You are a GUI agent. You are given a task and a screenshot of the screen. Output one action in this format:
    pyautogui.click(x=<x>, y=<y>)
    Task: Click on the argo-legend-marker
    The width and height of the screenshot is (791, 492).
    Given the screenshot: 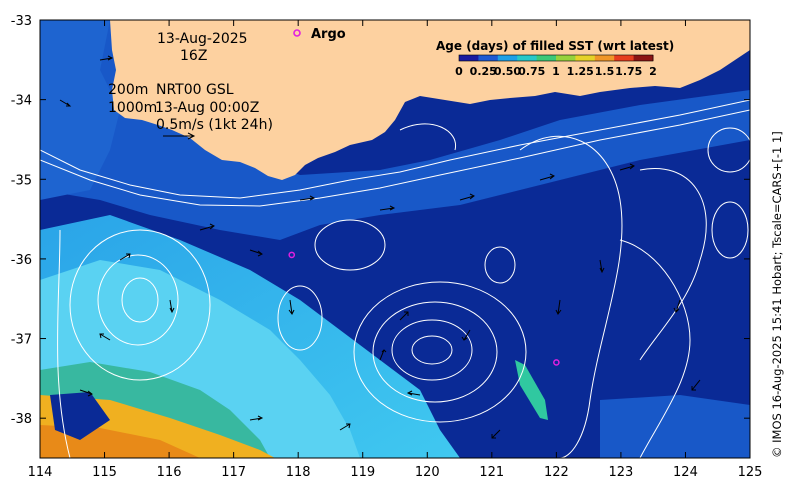 What is the action you would take?
    pyautogui.click(x=297, y=33)
    